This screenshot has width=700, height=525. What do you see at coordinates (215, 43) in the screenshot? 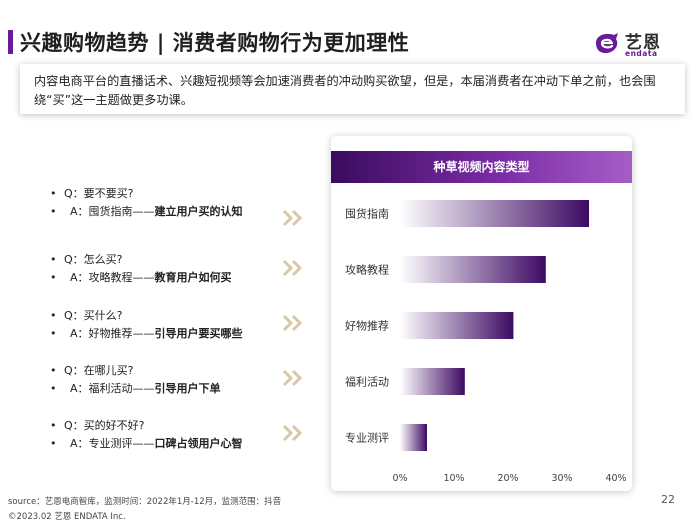
I see `page-title: 兴趣购物趋势 | 消费者购物行为更加理性` at bounding box center [215, 43].